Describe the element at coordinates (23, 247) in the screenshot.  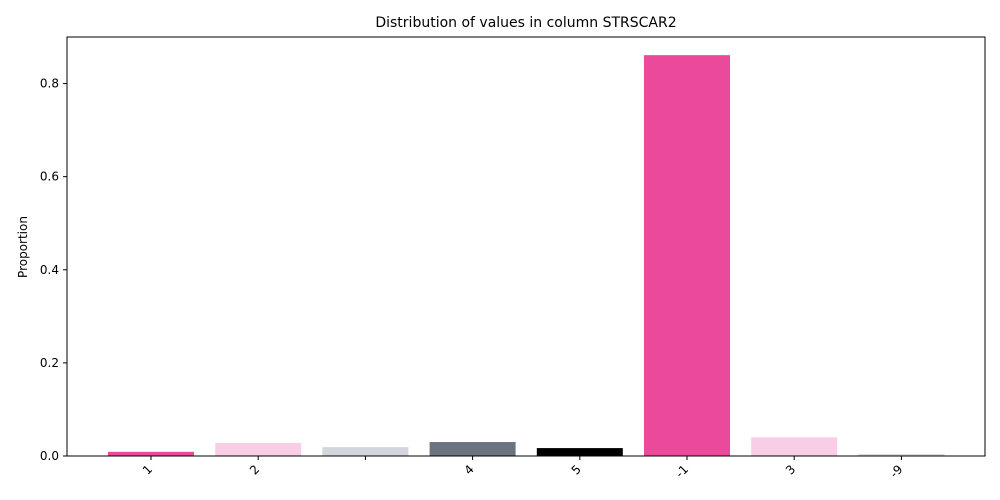
I see `y-axis-label: Proportion` at that location.